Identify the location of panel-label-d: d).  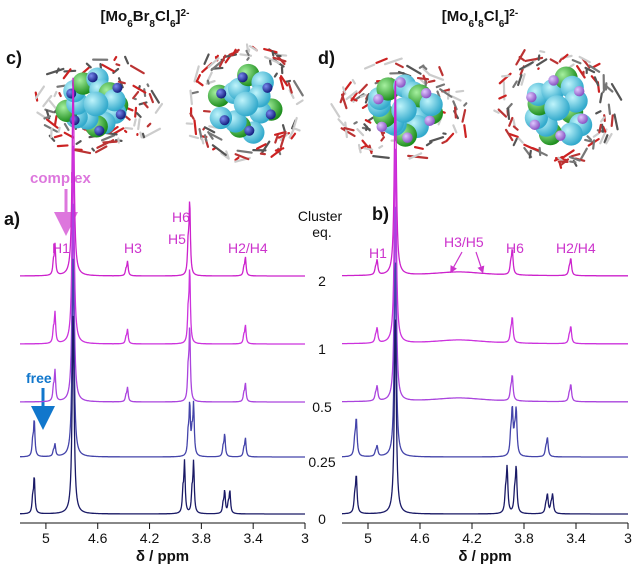
(326, 58).